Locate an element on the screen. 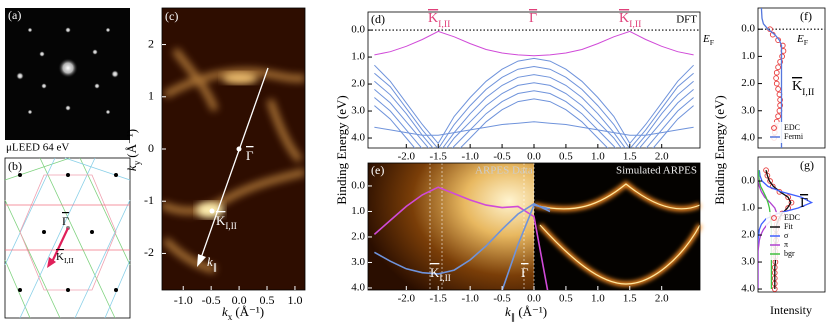  x-tick-label: 2.0 is located at coordinates (662, 157).